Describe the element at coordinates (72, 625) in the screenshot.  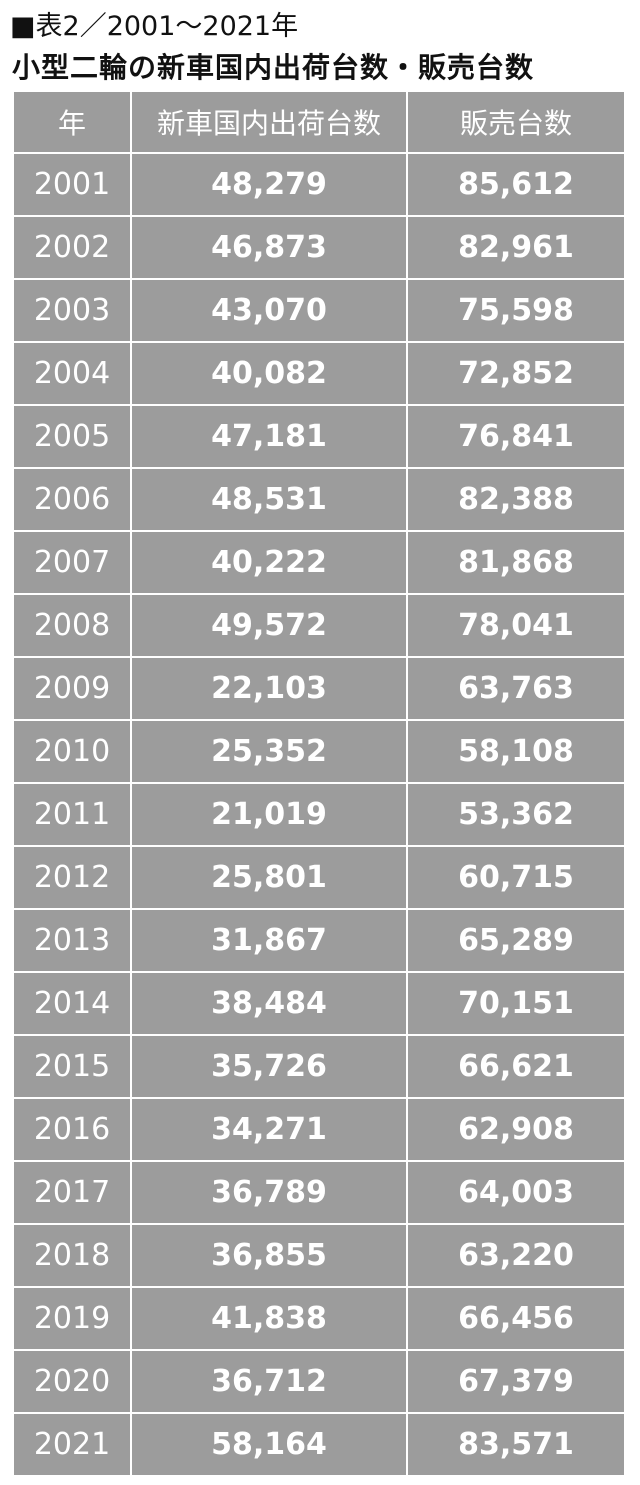
I see `year-cell: 2008` at that location.